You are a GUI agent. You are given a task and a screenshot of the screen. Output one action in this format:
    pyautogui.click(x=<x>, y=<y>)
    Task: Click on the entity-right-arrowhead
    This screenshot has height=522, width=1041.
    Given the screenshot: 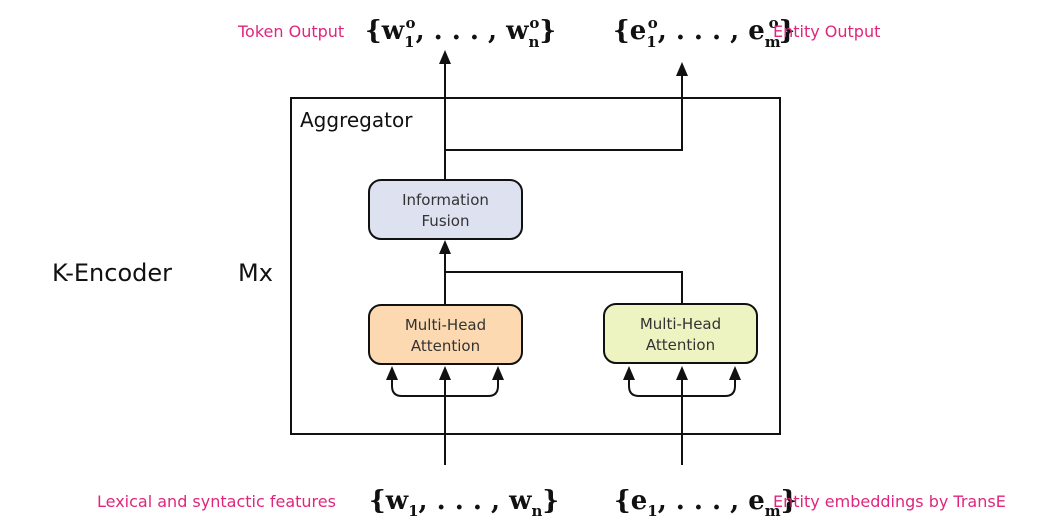 What is the action you would take?
    pyautogui.click(x=735, y=373)
    